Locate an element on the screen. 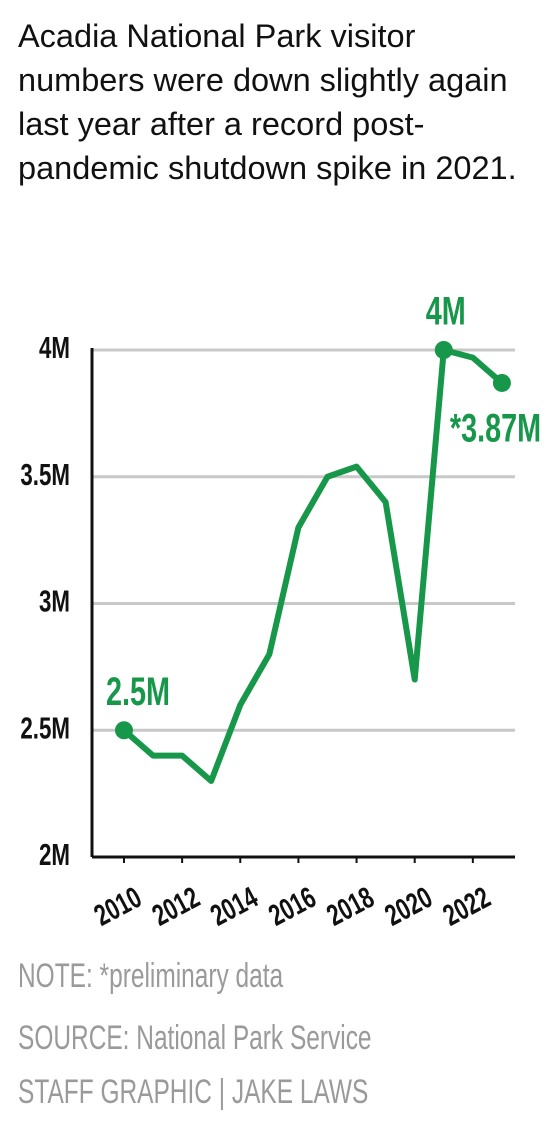 The width and height of the screenshot is (551, 1126). credit: STAFF GRAPHIC | JAKE LAWS is located at coordinates (193, 1092).